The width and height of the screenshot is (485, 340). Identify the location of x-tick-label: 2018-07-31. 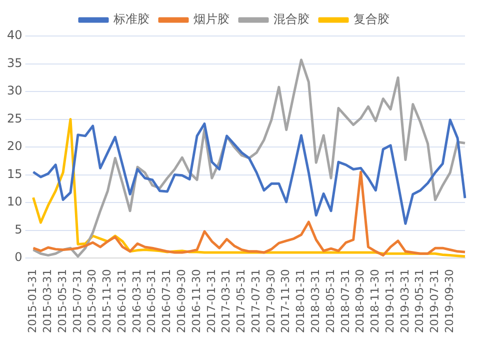
(345, 301).